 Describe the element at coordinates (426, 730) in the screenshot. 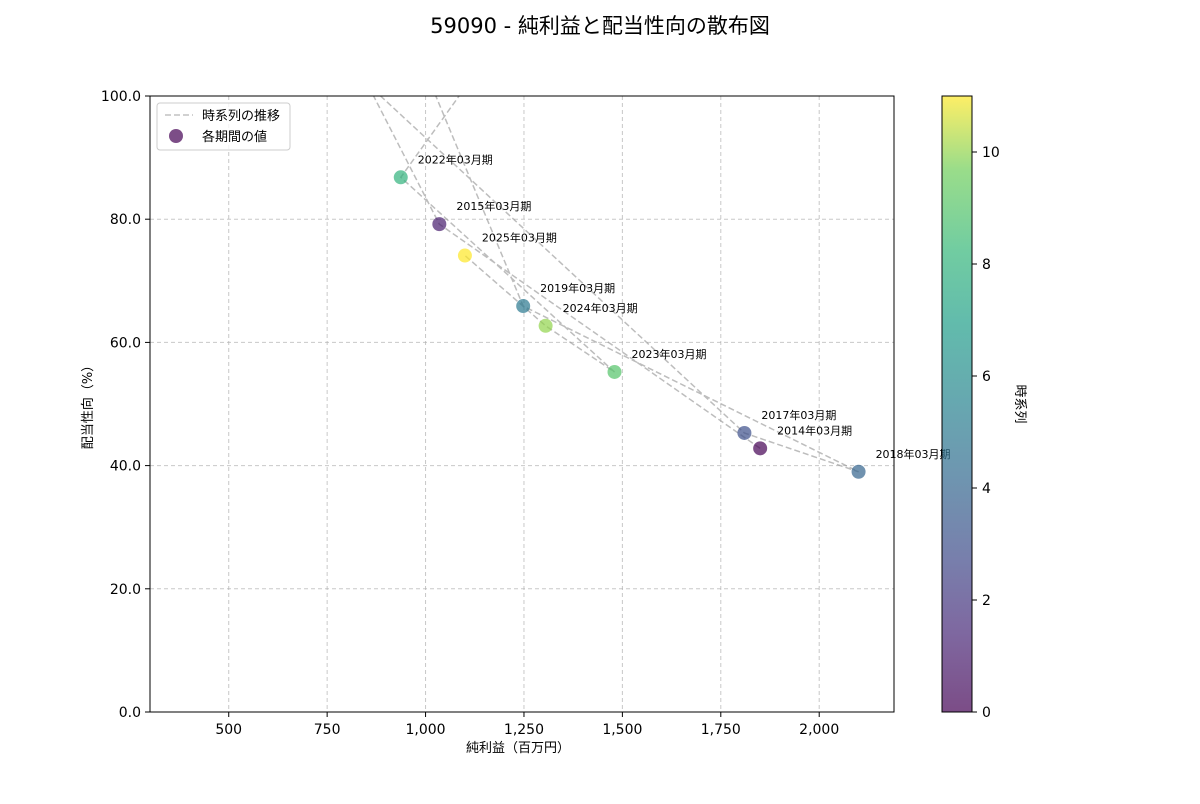

I see `x-tick-label: 1,000` at that location.